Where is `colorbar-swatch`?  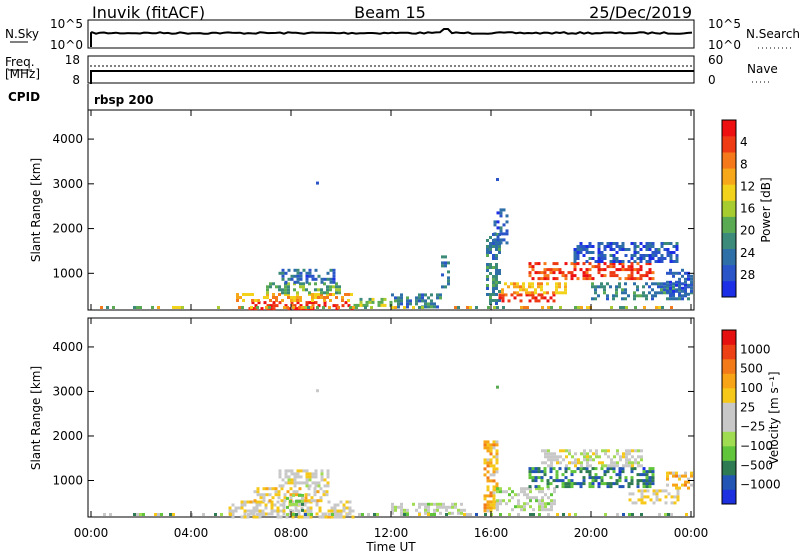
colorbar-swatch is located at coordinates (729, 176).